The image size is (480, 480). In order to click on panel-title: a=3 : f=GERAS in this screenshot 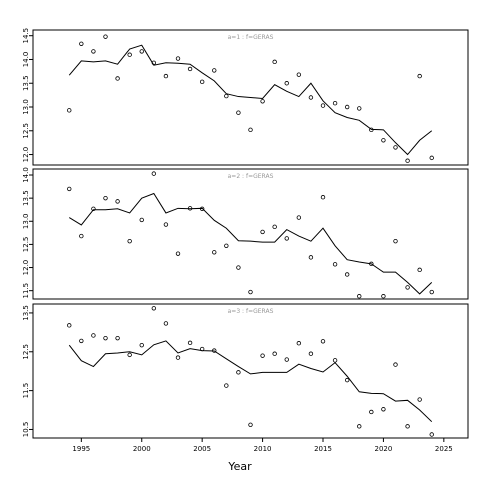, I will do `click(251, 311)`.